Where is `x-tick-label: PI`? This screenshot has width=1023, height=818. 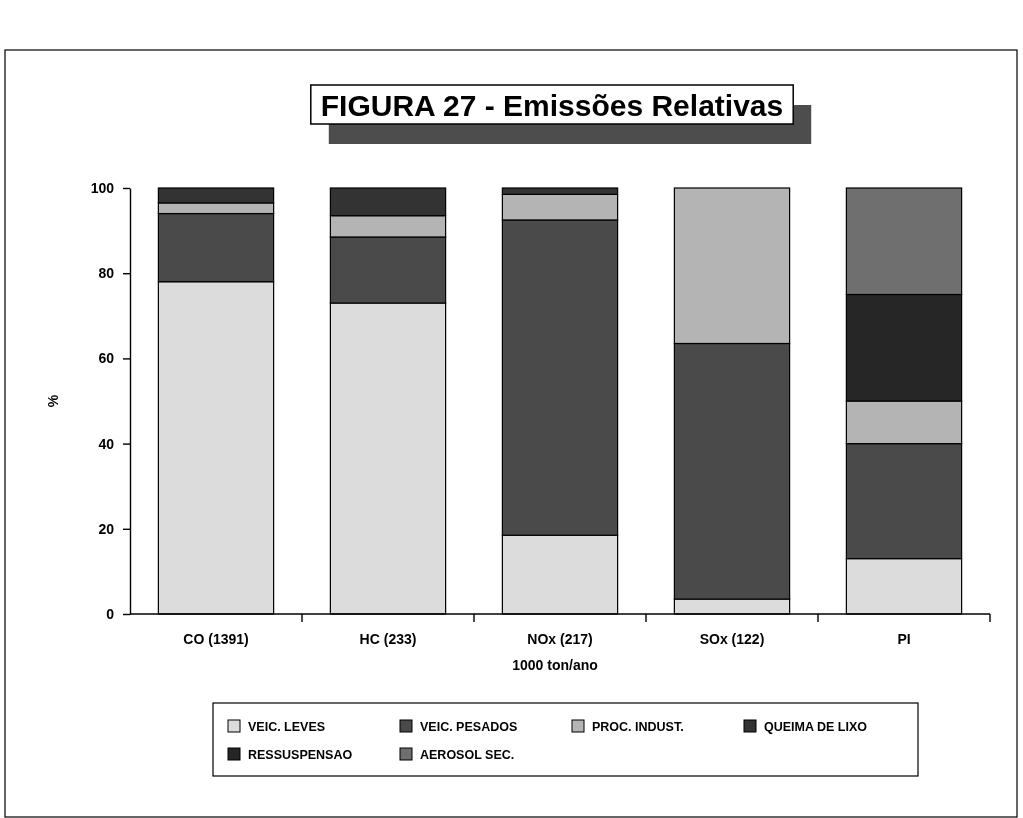 x-tick-label: PI is located at coordinates (904, 638).